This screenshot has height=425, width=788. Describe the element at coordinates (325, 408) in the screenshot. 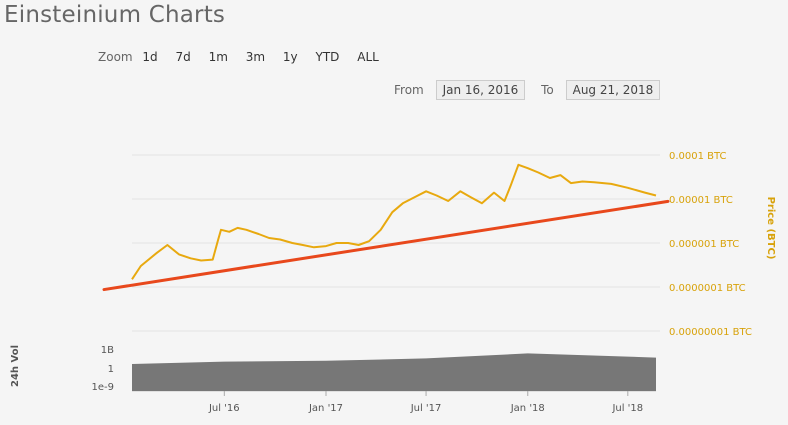

I see `x-tick-label: Jan '17` at that location.